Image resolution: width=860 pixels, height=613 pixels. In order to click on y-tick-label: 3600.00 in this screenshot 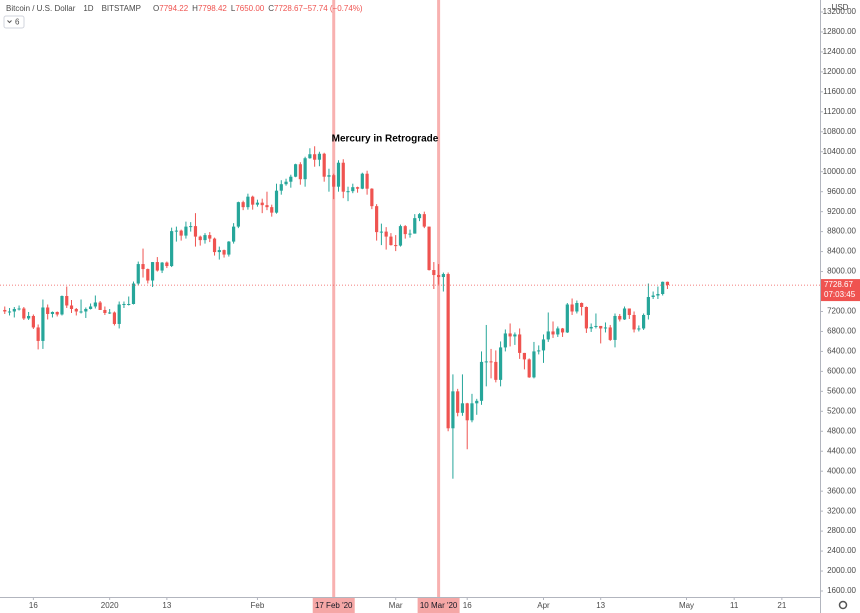, I will do `click(841, 490)`.